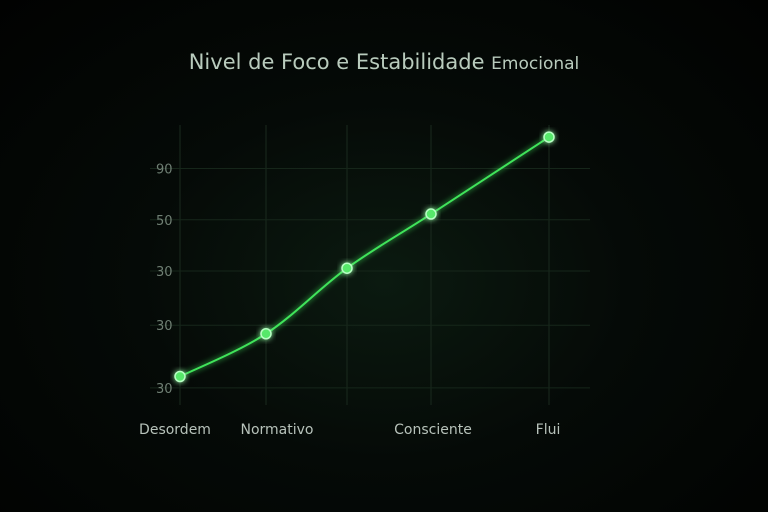 The width and height of the screenshot is (768, 512). Describe the element at coordinates (164, 221) in the screenshot. I see `y-tick-label: 50` at that location.